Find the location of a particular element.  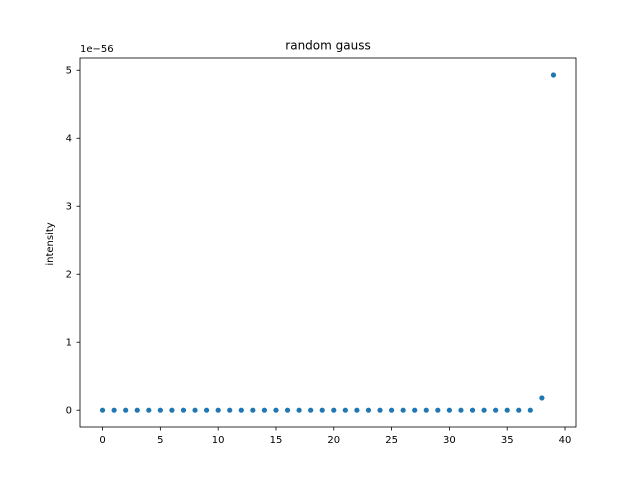

x-tick-label: 35 is located at coordinates (507, 440).